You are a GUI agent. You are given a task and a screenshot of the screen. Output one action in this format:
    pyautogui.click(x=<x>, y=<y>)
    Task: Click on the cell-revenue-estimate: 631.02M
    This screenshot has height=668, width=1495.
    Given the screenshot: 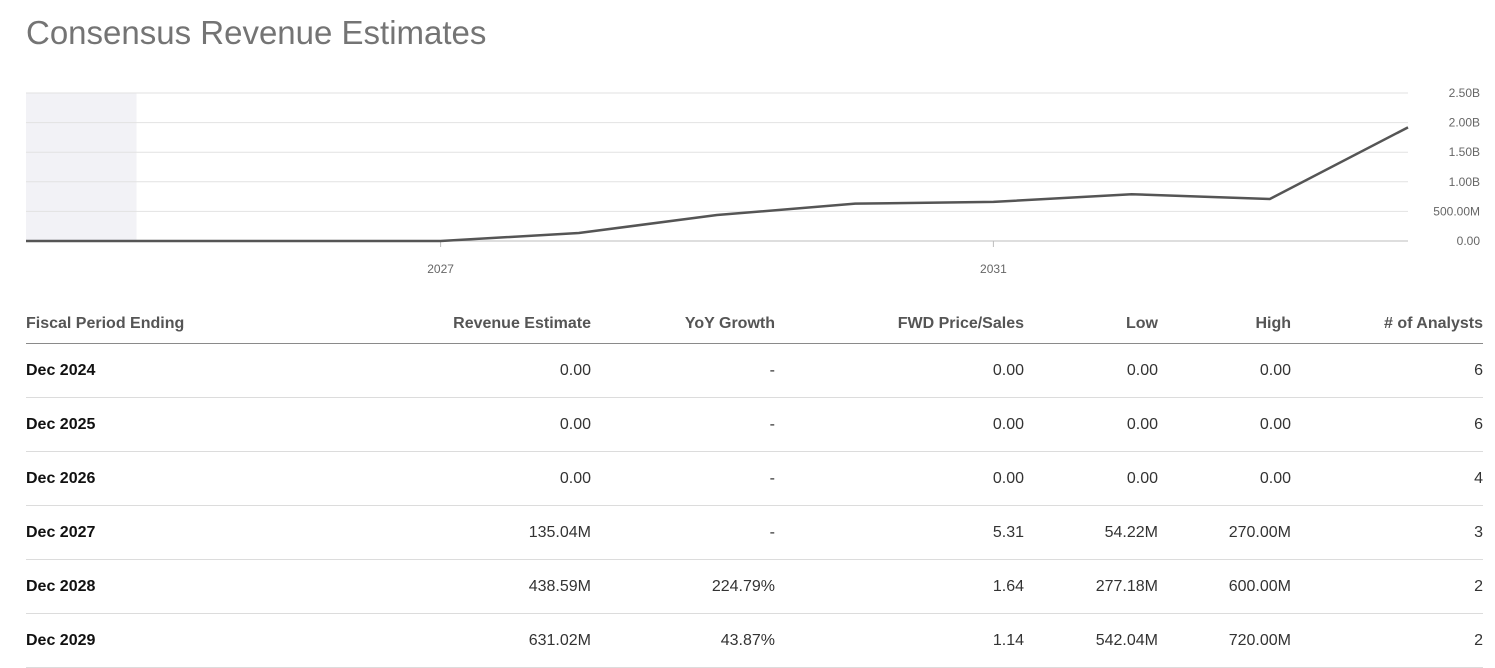 What is the action you would take?
    pyautogui.click(x=413, y=640)
    